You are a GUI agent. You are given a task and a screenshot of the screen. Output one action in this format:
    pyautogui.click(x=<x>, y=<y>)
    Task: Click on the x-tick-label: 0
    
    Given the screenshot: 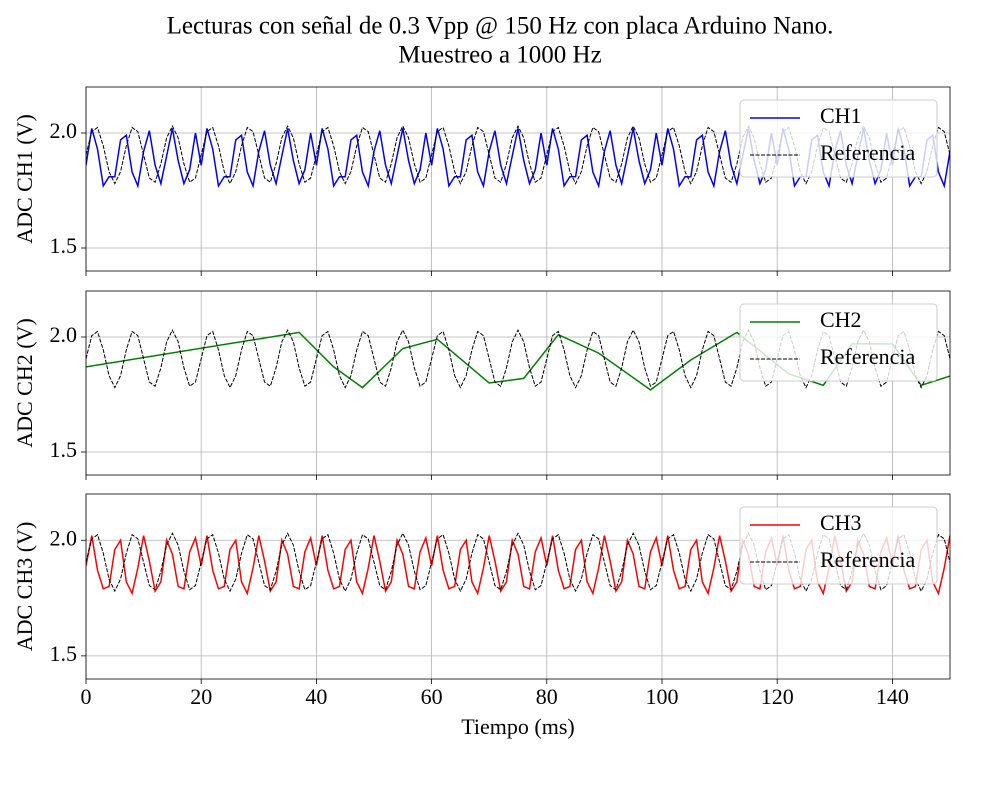 What is the action you would take?
    pyautogui.click(x=86, y=696)
    